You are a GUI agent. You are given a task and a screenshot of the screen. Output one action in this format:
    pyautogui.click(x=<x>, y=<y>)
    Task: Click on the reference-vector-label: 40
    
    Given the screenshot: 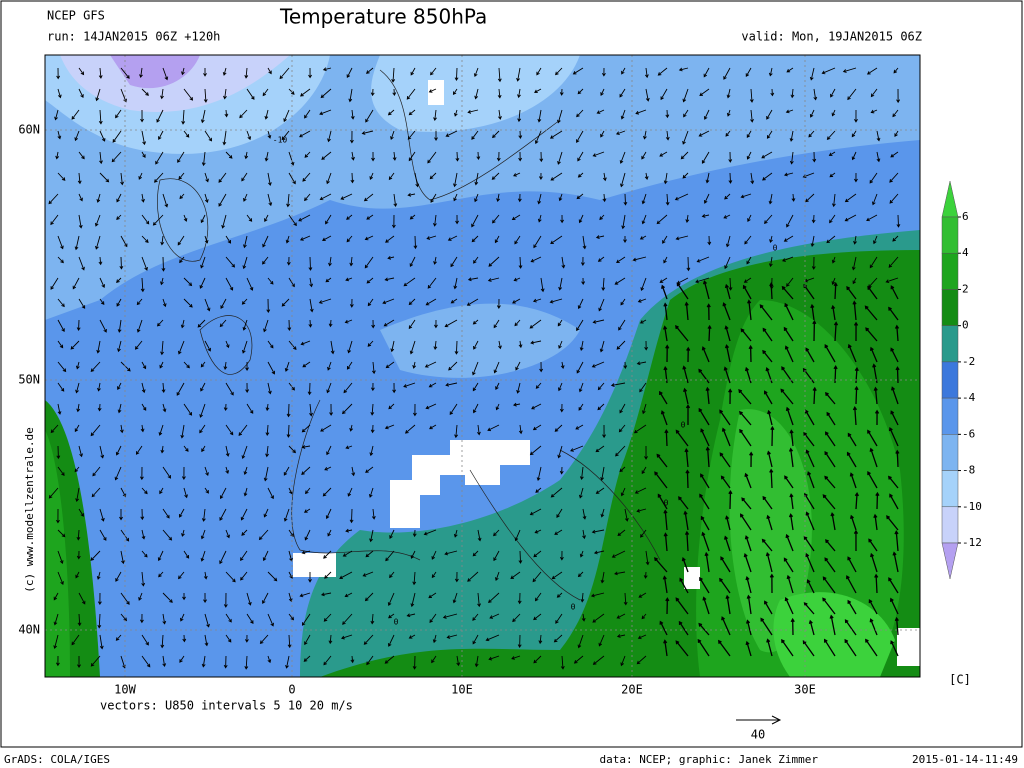 What is the action you would take?
    pyautogui.click(x=758, y=735)
    